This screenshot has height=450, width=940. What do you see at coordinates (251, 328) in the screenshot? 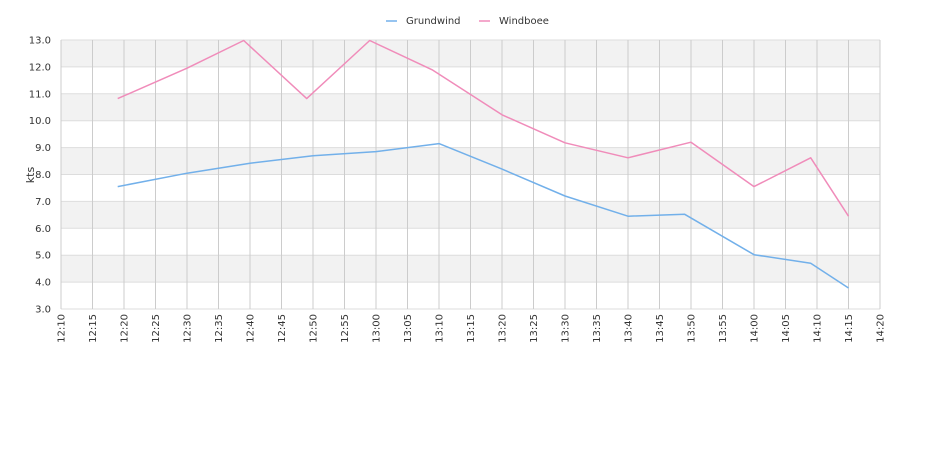
I see `x-tick-label: 12:40` at bounding box center [251, 328].